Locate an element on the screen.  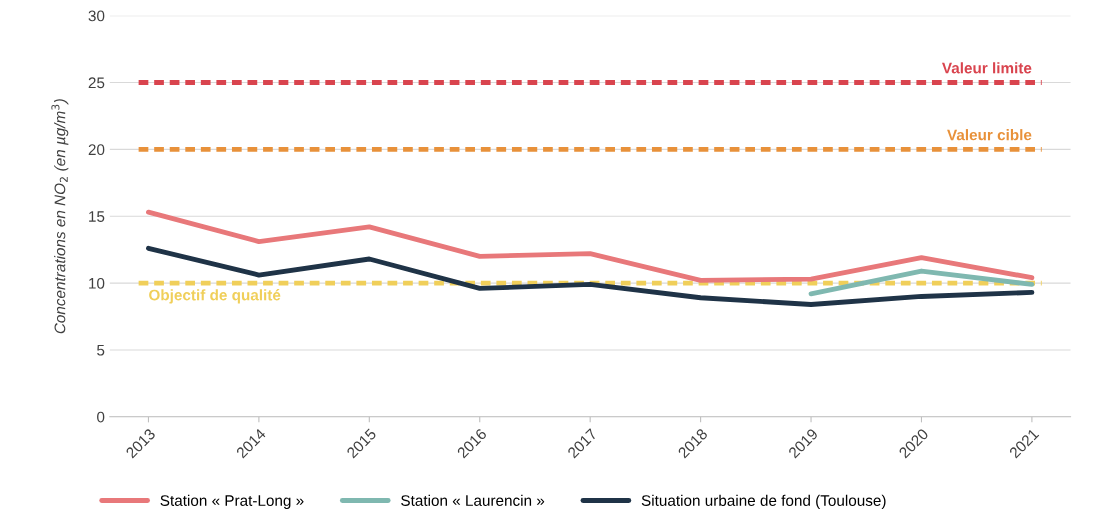
legend-label: Station « Prat-Long » is located at coordinates (232, 501).